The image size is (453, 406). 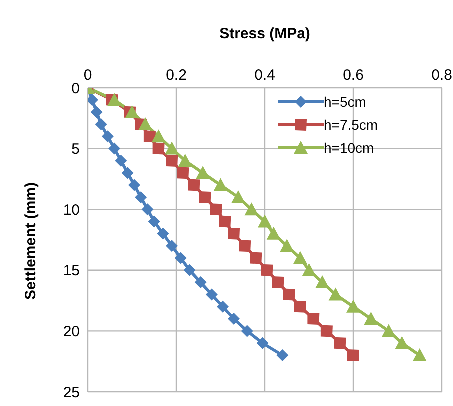 I want to click on x-tick-label: 0.2, so click(x=176, y=75).